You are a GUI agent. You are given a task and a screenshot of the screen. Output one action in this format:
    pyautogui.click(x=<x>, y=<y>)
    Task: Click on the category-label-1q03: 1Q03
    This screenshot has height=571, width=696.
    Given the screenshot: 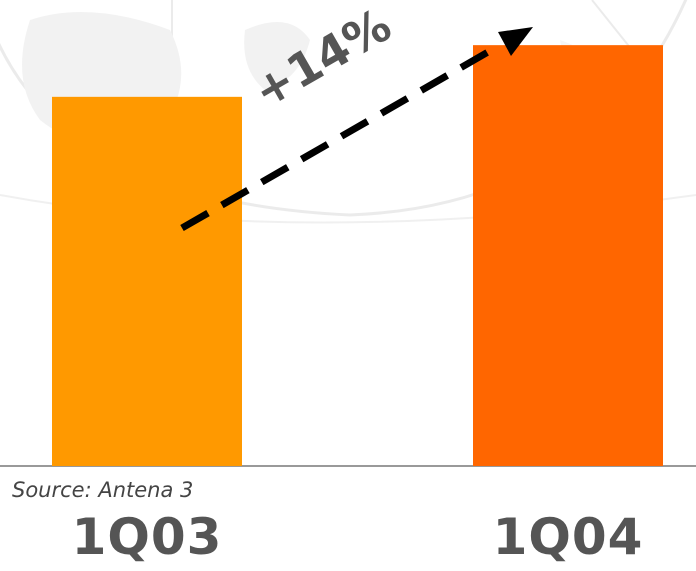 What is the action you would take?
    pyautogui.click(x=147, y=537)
    